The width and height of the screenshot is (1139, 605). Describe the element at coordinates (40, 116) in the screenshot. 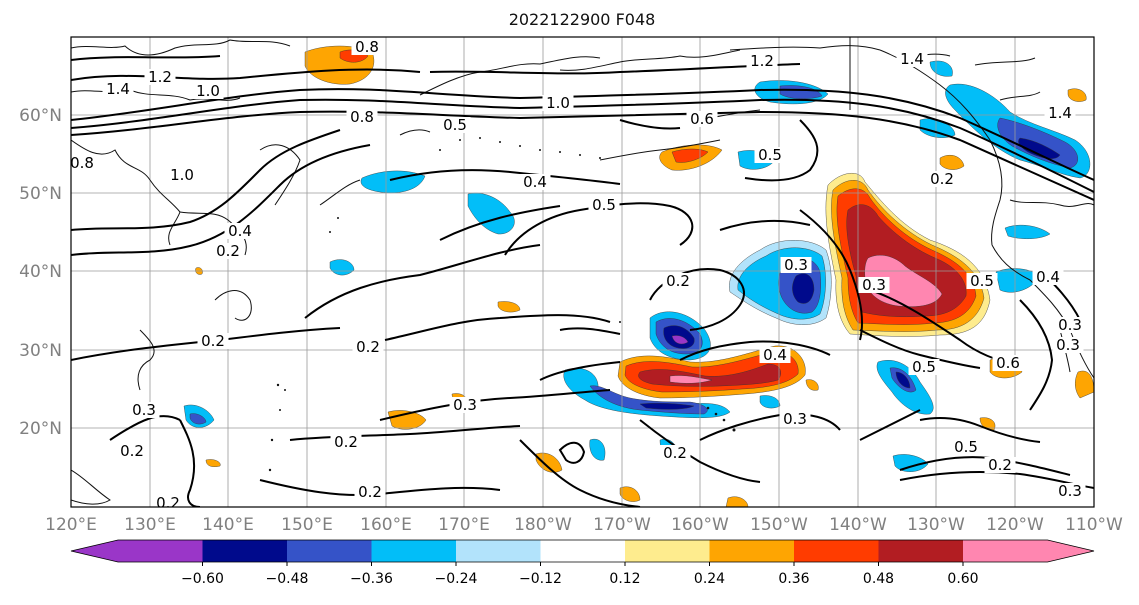

I see `lat-label-60n: 60°N` at that location.